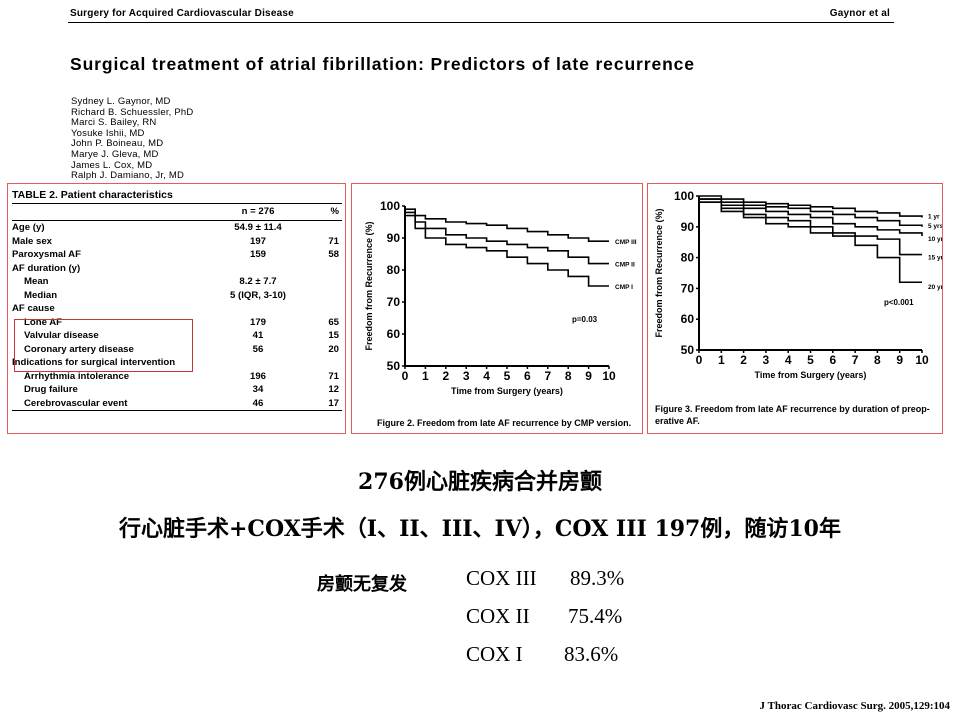 This screenshot has width=960, height=720. I want to click on row-label: Coronary artery disease, so click(79, 349).